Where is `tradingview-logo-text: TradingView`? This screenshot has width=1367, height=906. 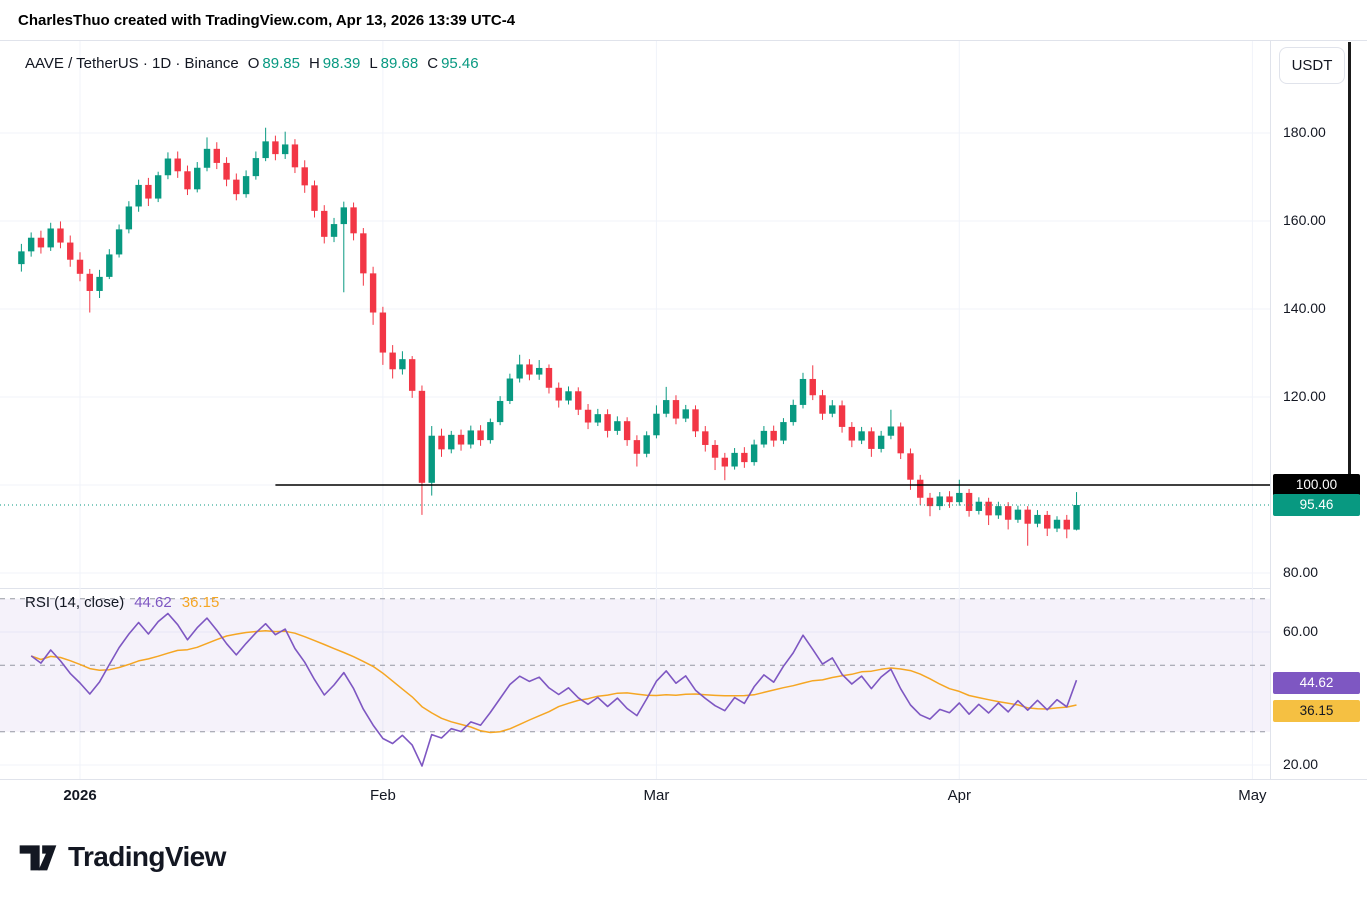 tradingview-logo-text: TradingView is located at coordinates (147, 856).